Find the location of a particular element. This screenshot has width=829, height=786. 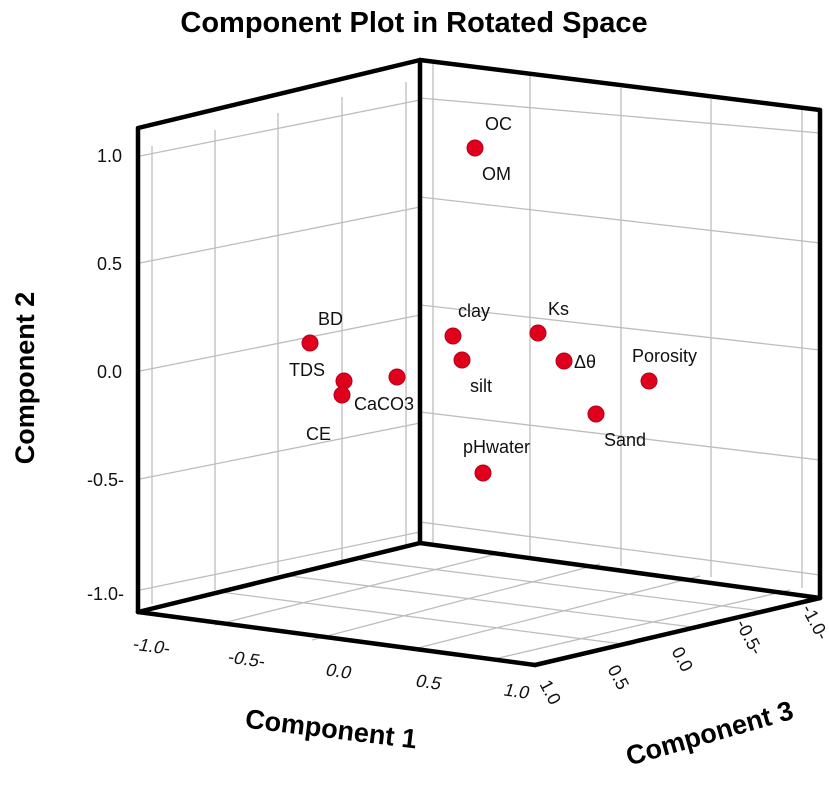

label-bd: BD is located at coordinates (330, 319).